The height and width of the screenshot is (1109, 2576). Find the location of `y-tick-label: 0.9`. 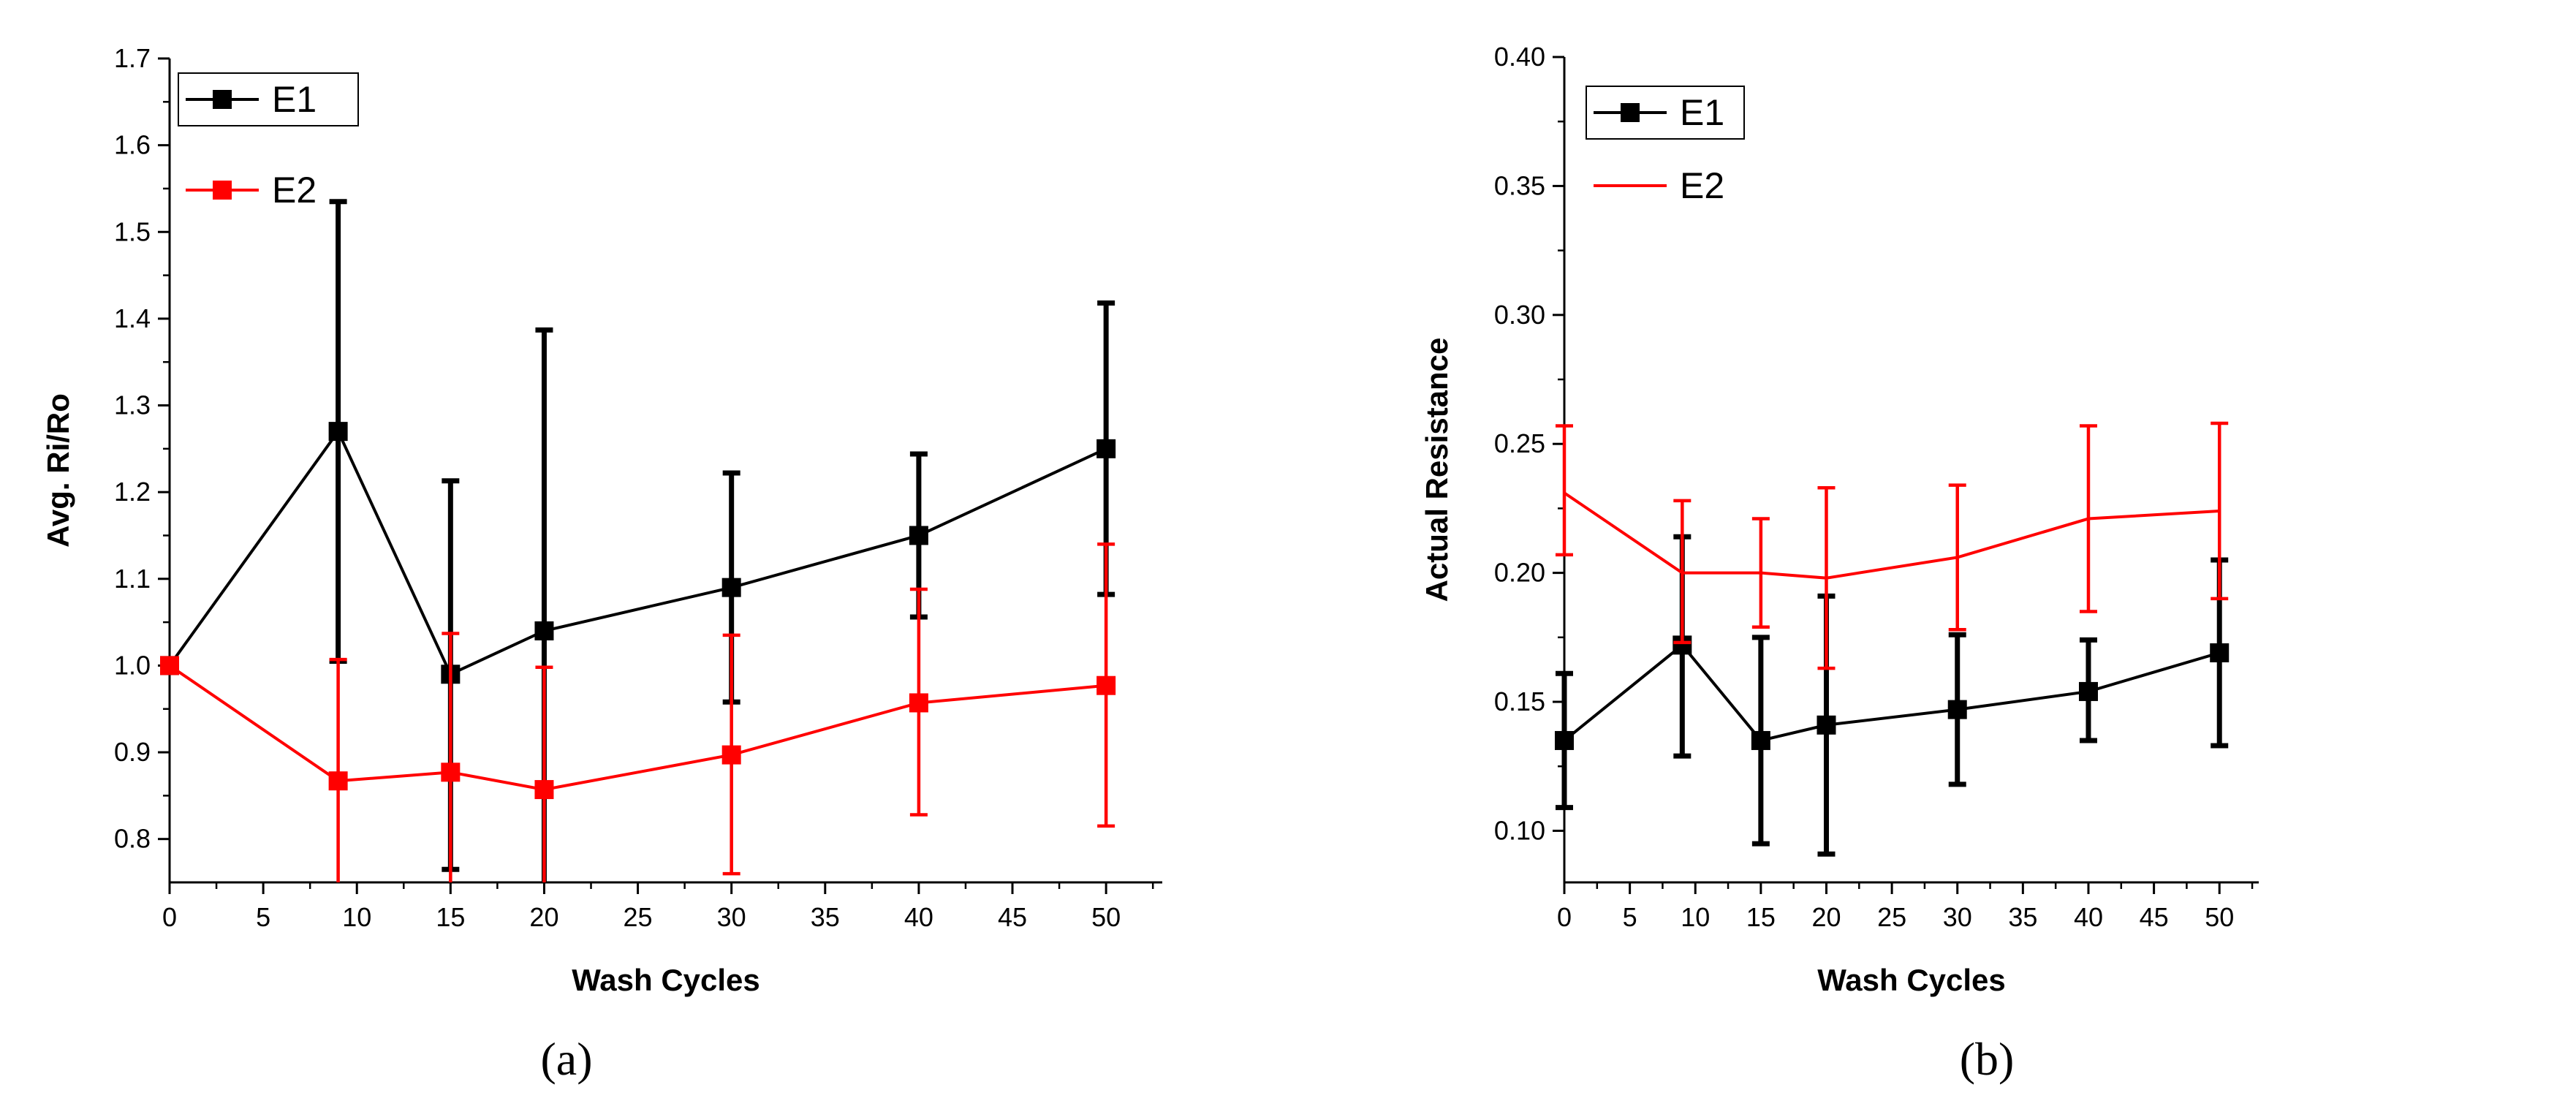

y-tick-label: 0.9 is located at coordinates (132, 752).